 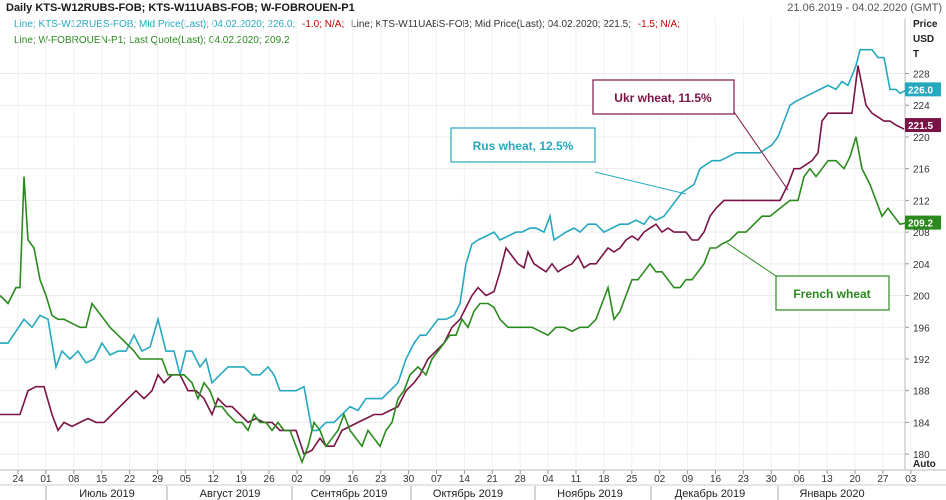 What do you see at coordinates (349, 494) in the screenshot?
I see `month-label: Сентябрь 2019` at bounding box center [349, 494].